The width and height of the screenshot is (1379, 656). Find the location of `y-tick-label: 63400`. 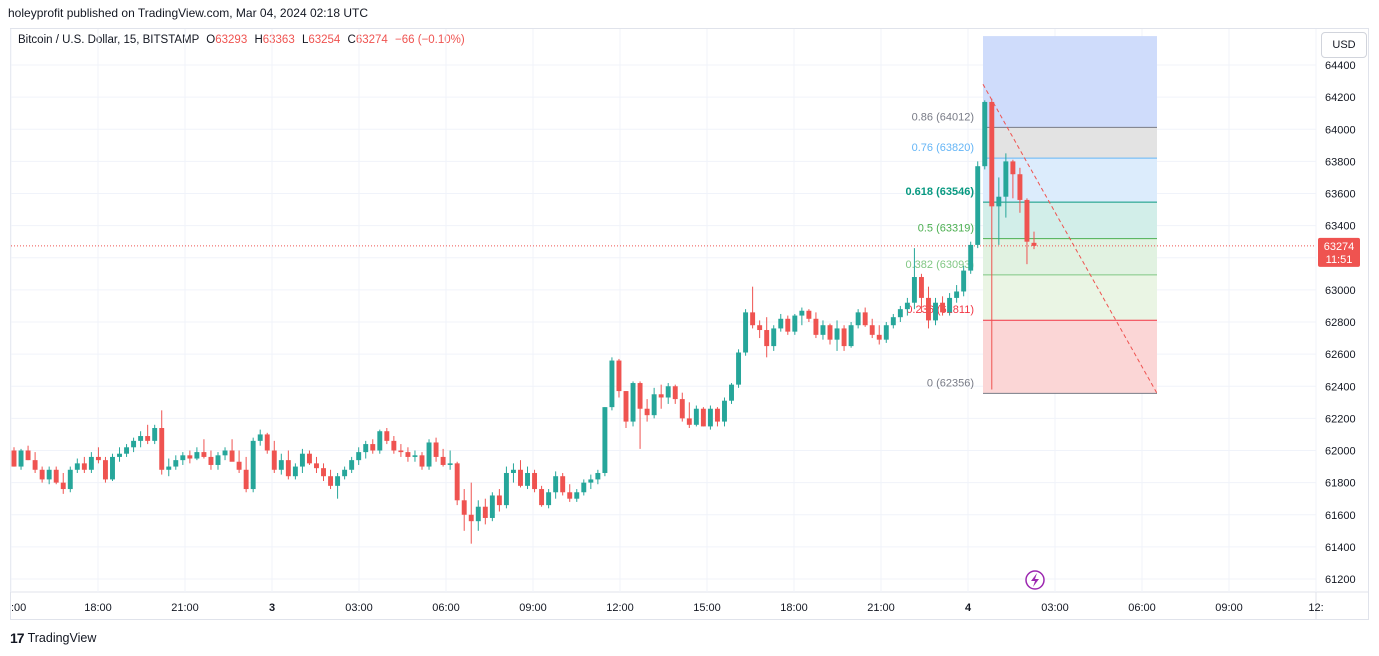

y-tick-label: 63400 is located at coordinates (1340, 227).